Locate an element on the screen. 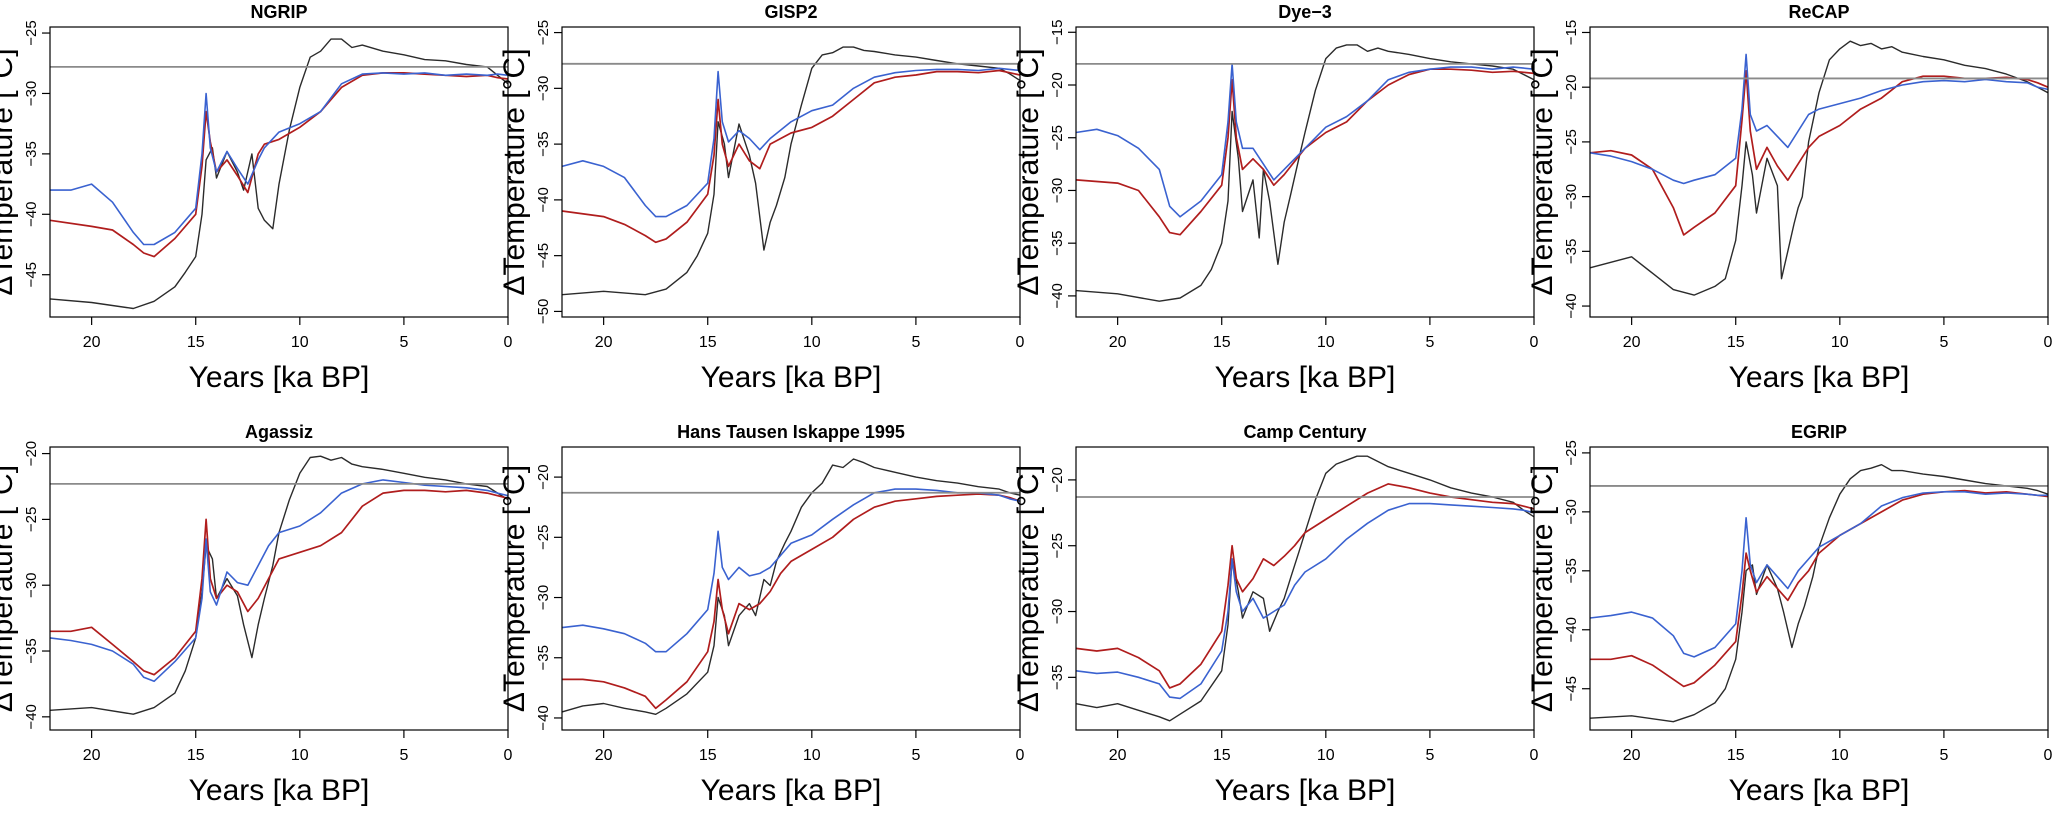 This screenshot has height=817, width=2067. y-tick-label: −50 is located at coordinates (543, 311).